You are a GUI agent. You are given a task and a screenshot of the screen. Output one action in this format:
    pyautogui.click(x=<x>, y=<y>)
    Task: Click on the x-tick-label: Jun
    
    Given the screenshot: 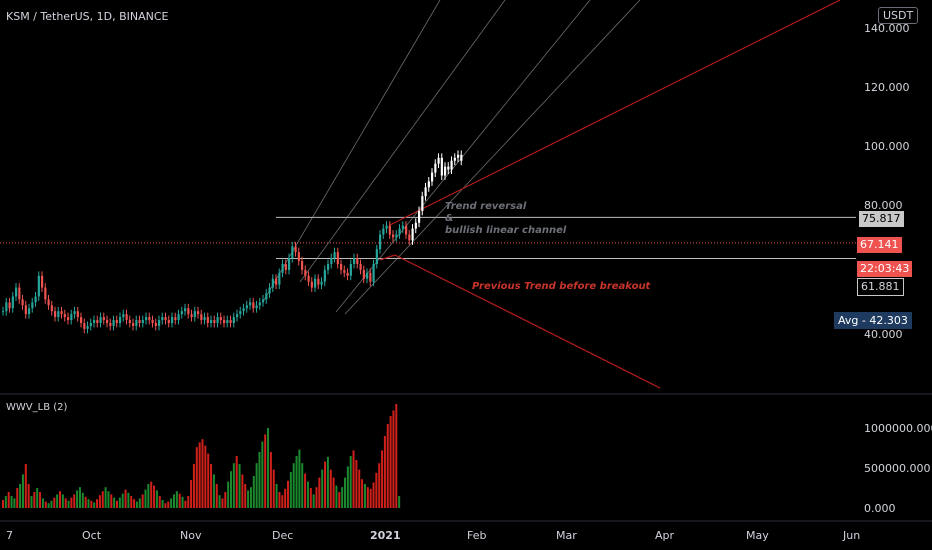 What is the action you would take?
    pyautogui.click(x=851, y=535)
    